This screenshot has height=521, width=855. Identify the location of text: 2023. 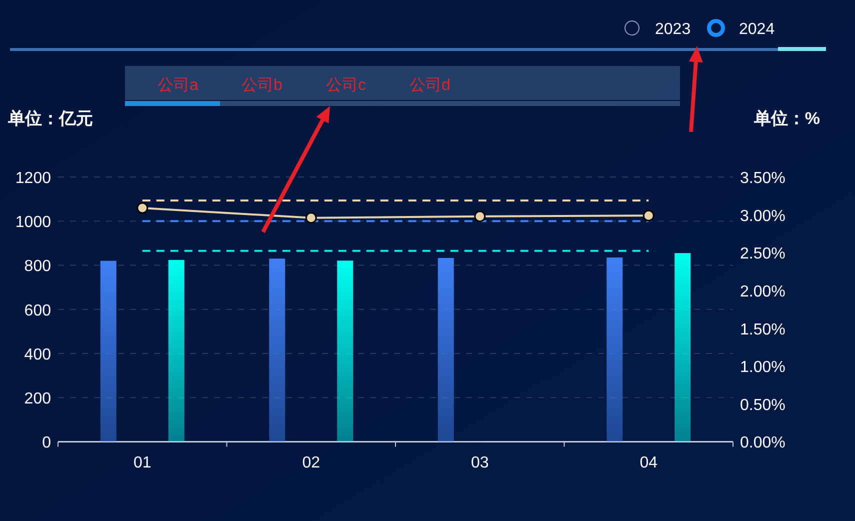
(673, 29).